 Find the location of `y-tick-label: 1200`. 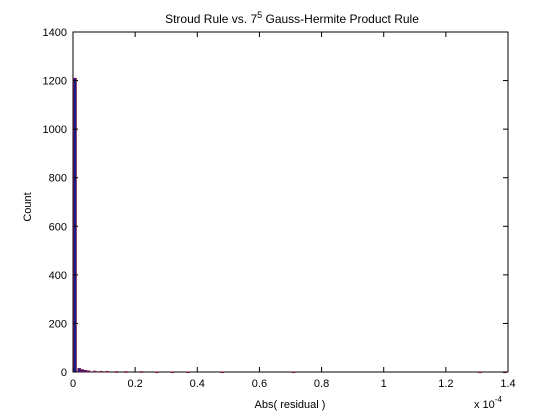

y-tick-label: 1200 is located at coordinates (55, 82).